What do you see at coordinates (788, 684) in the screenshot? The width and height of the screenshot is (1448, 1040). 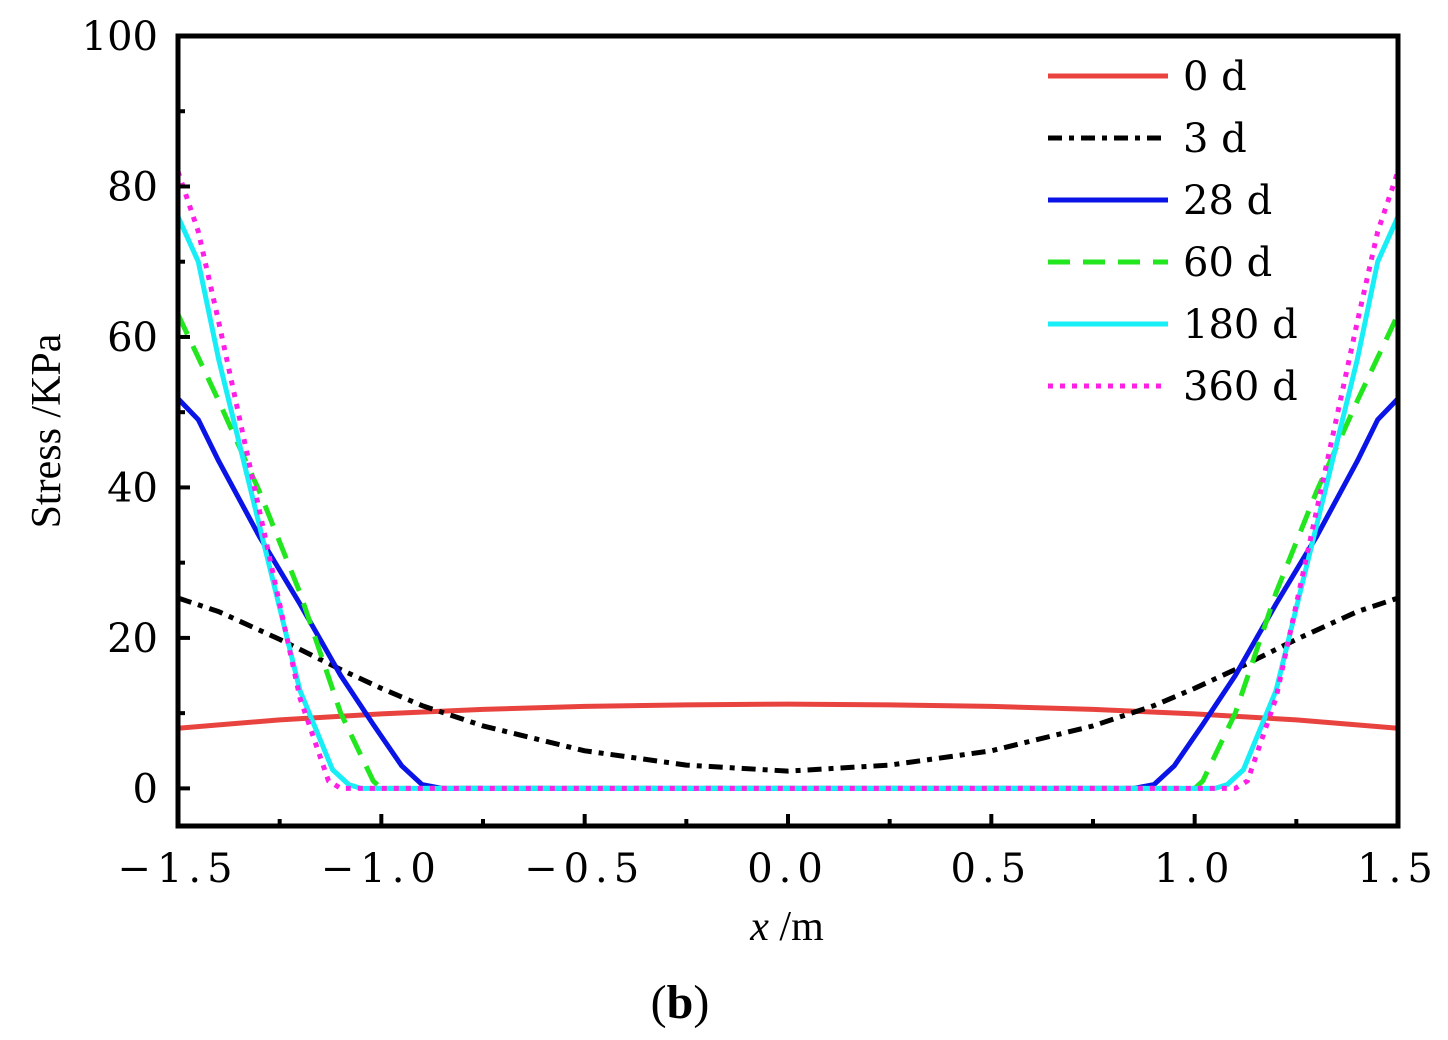 I see `series-line-3d` at bounding box center [788, 684].